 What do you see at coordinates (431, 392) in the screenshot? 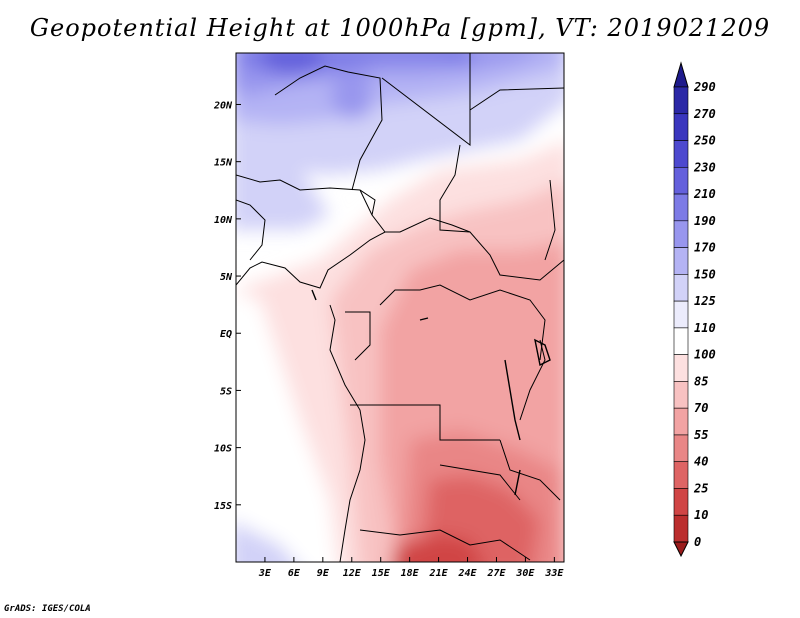
I see `lakes` at bounding box center [431, 392].